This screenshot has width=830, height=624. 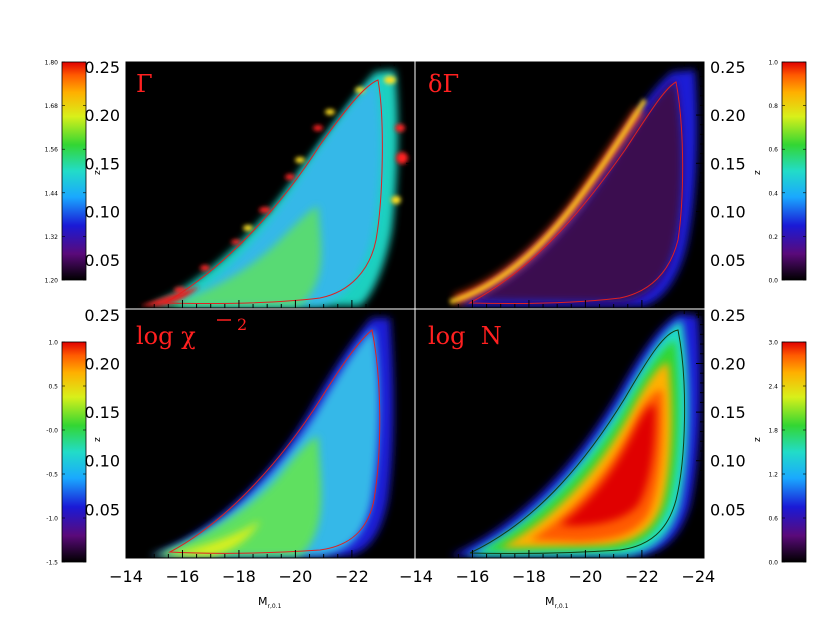 I want to click on panel-logn-heatmap, so click(x=575, y=435).